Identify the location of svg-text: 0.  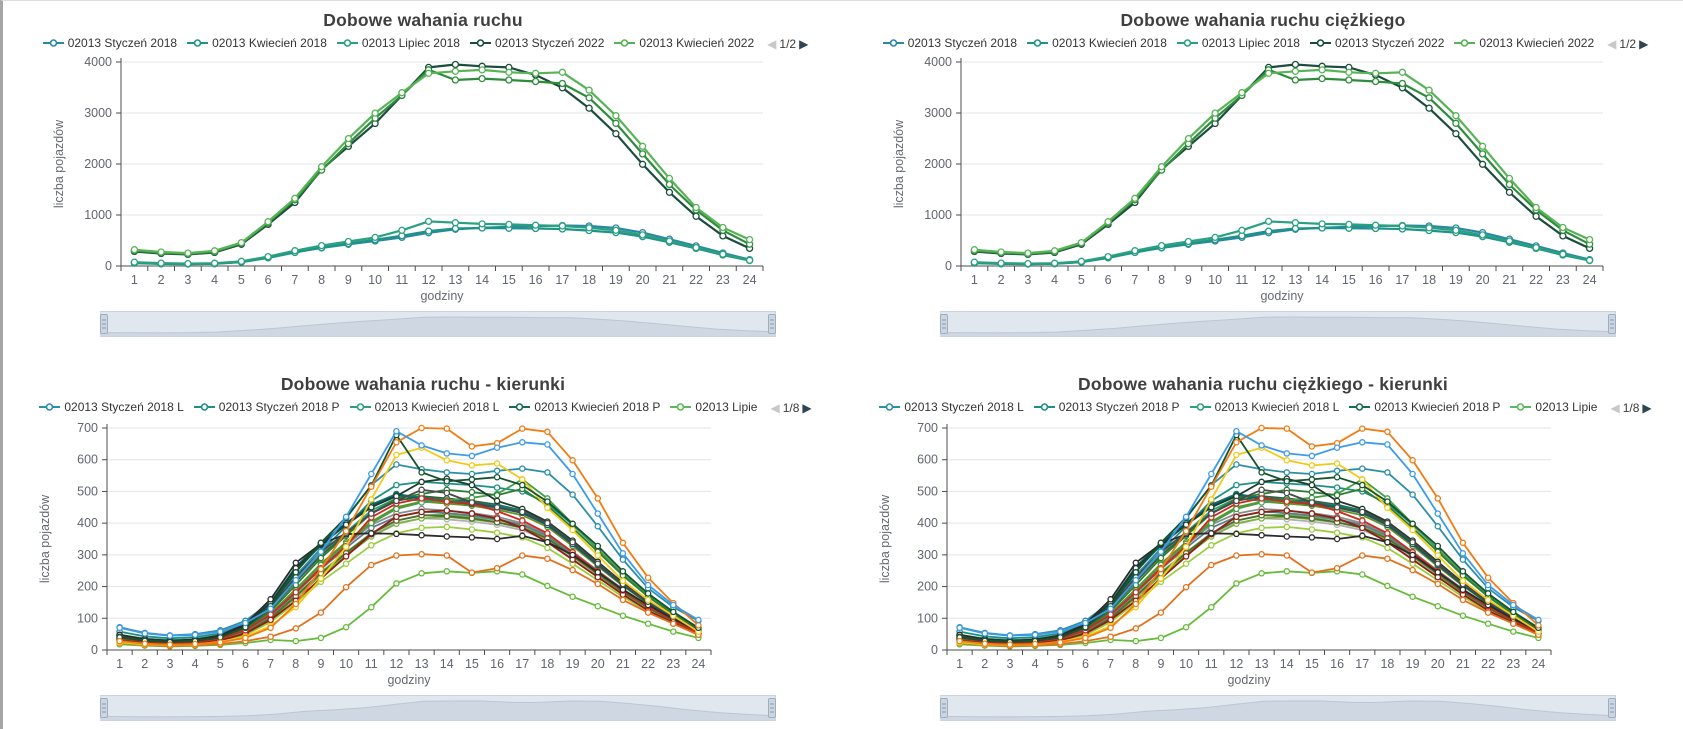
(94, 650).